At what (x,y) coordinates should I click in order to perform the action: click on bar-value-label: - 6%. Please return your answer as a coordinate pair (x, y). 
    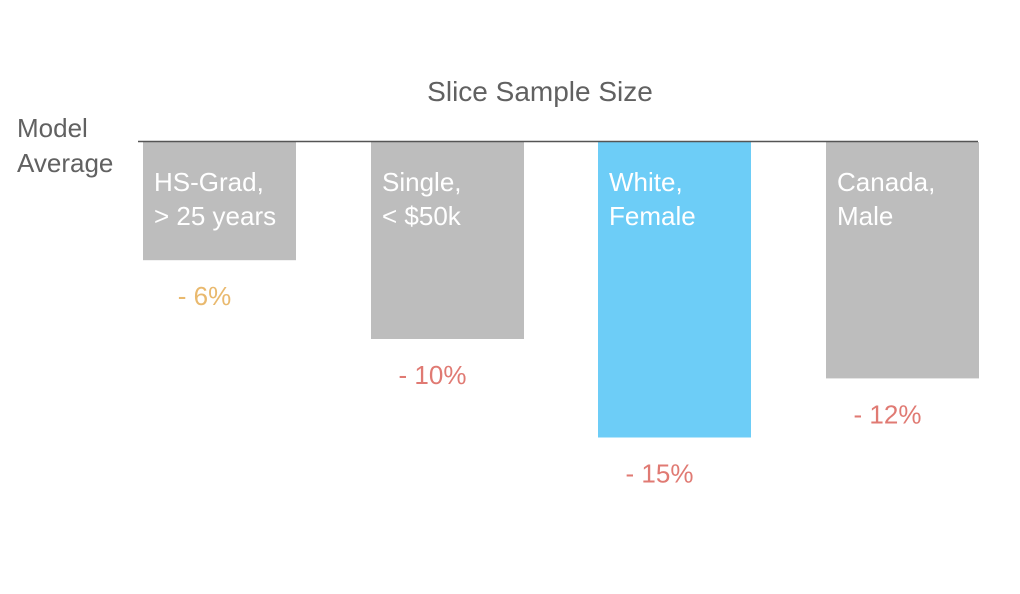
    Looking at the image, I should click on (204, 296).